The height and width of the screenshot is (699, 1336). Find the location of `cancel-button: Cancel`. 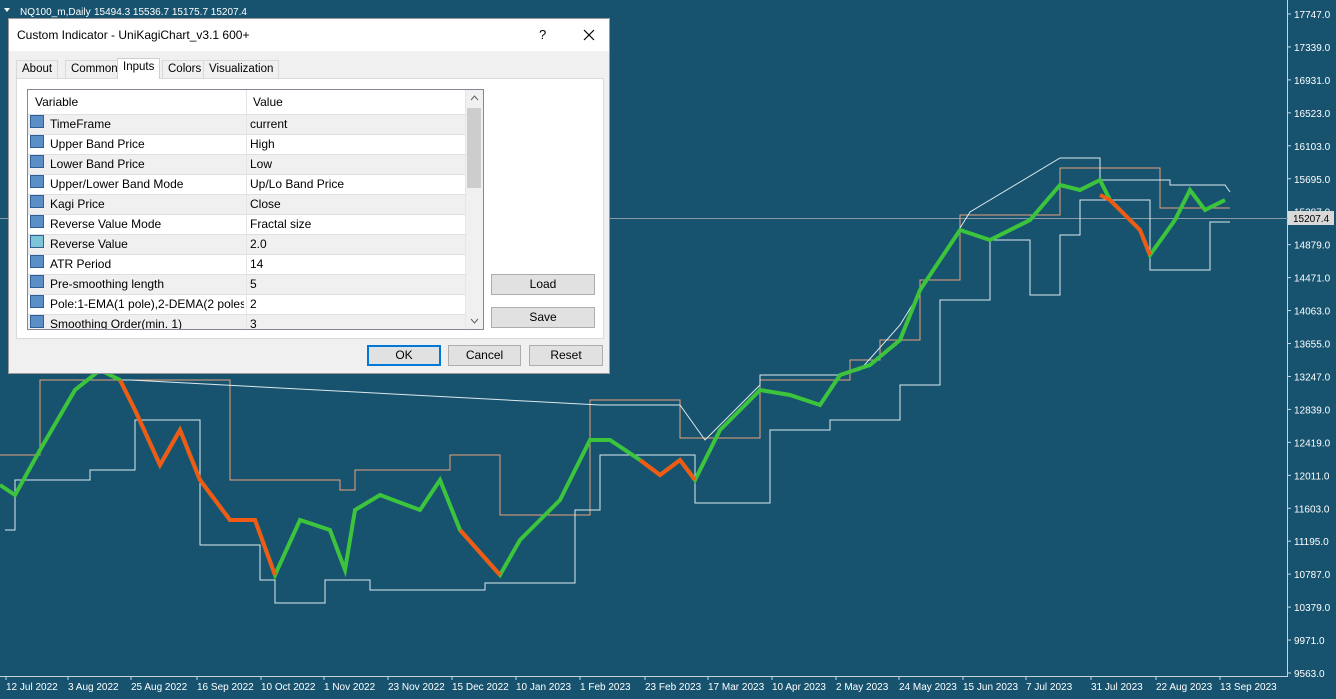

cancel-button: Cancel is located at coordinates (484, 355).